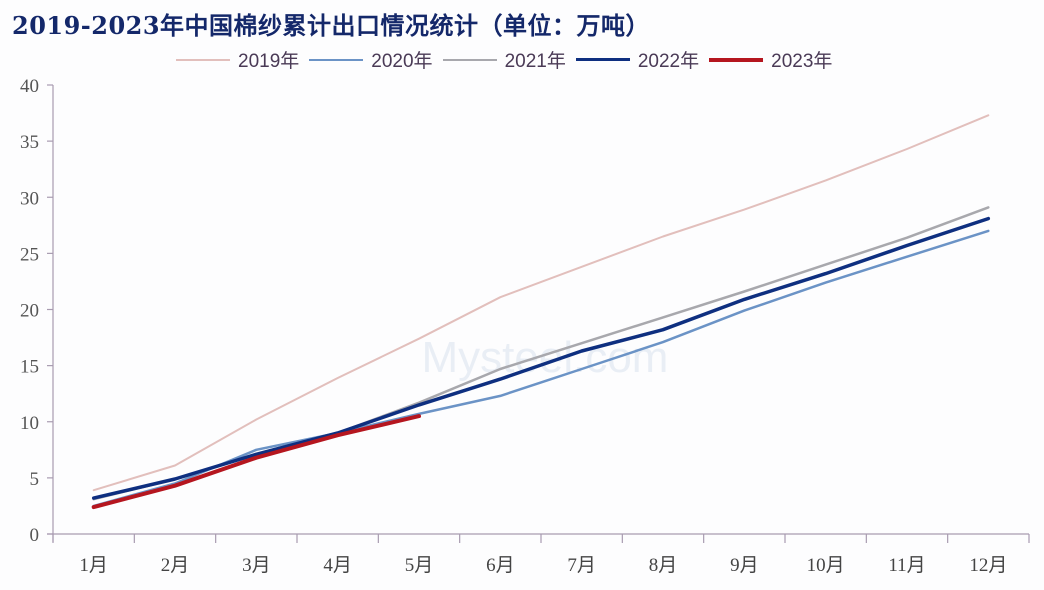 The width and height of the screenshot is (1044, 590). Describe the element at coordinates (500, 565) in the screenshot. I see `x-tick-label: 6月` at that location.